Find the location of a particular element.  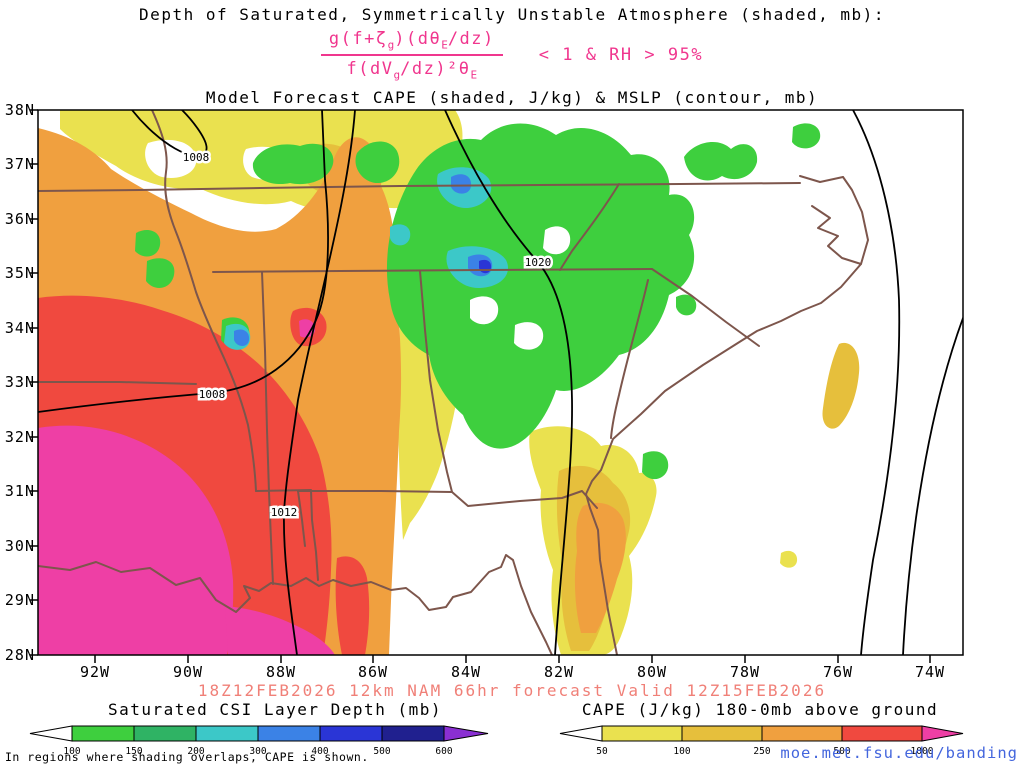

website-link: moe.met.fsu.edu/banding is located at coordinates (899, 753).